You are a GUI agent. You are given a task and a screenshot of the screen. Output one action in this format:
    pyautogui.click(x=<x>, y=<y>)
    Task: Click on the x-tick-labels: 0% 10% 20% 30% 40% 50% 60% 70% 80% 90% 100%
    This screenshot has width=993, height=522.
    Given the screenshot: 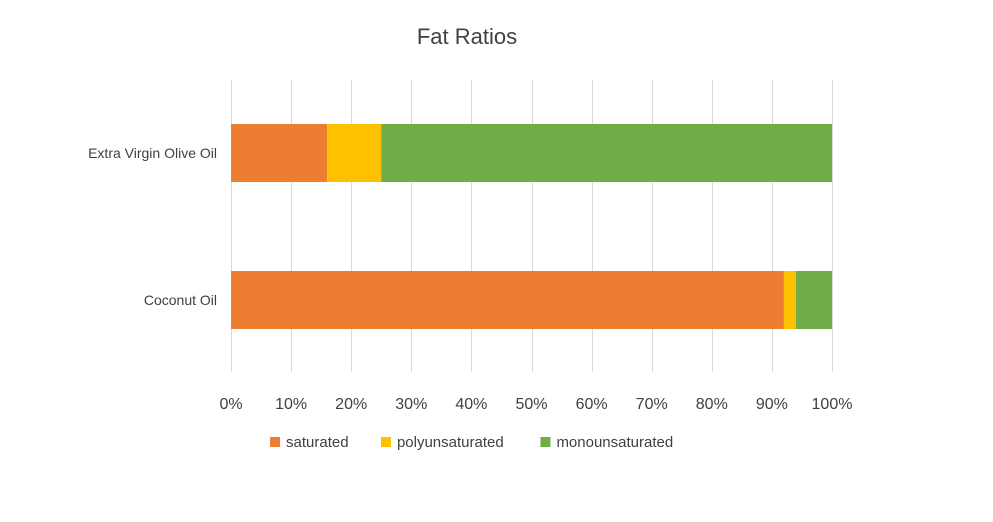 What is the action you would take?
    pyautogui.click(x=535, y=404)
    